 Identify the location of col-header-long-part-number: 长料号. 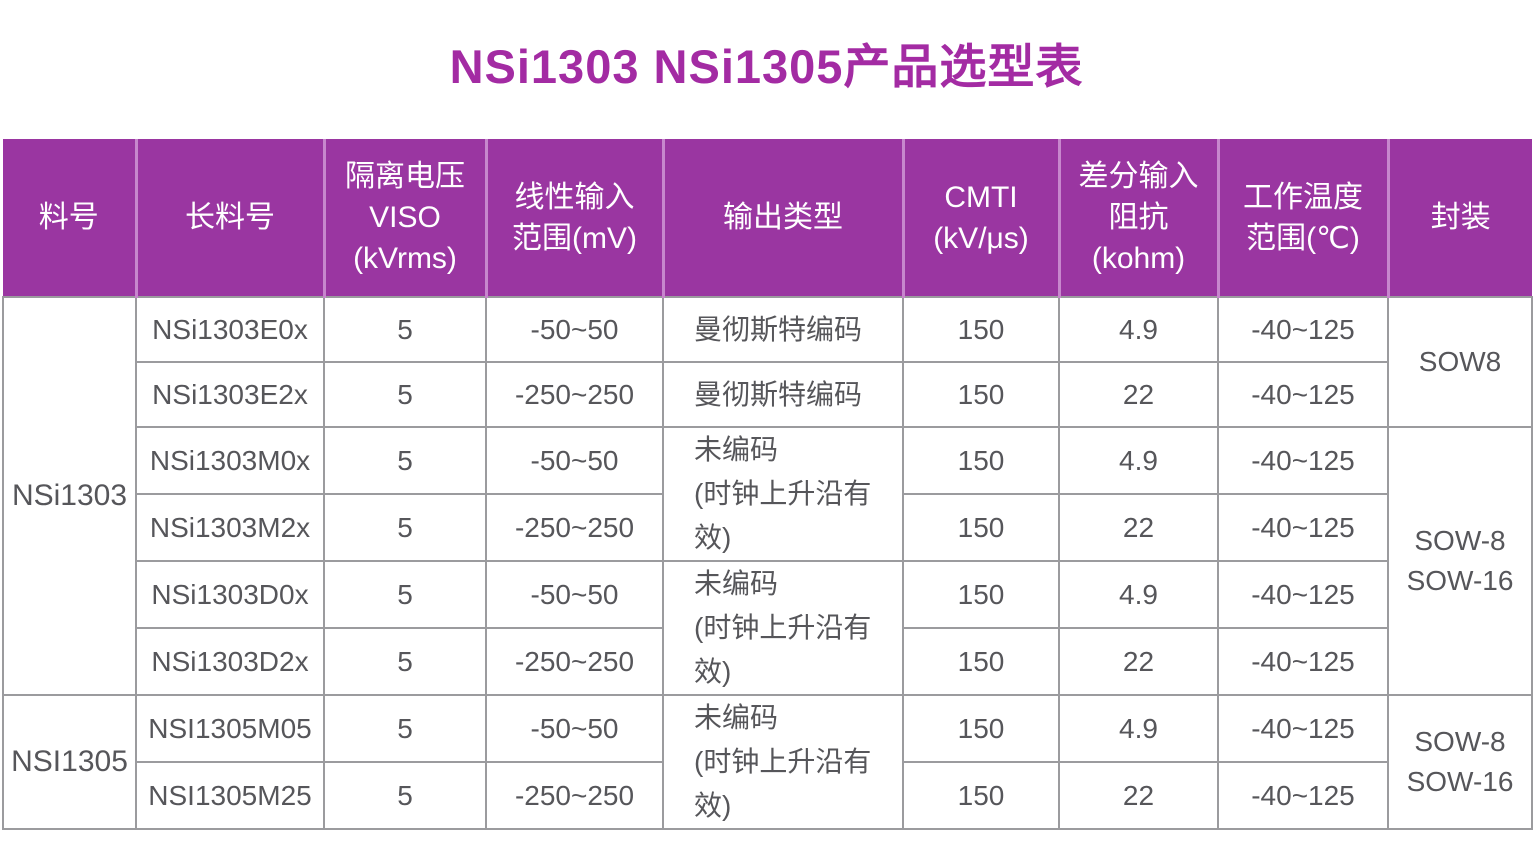
(229, 218).